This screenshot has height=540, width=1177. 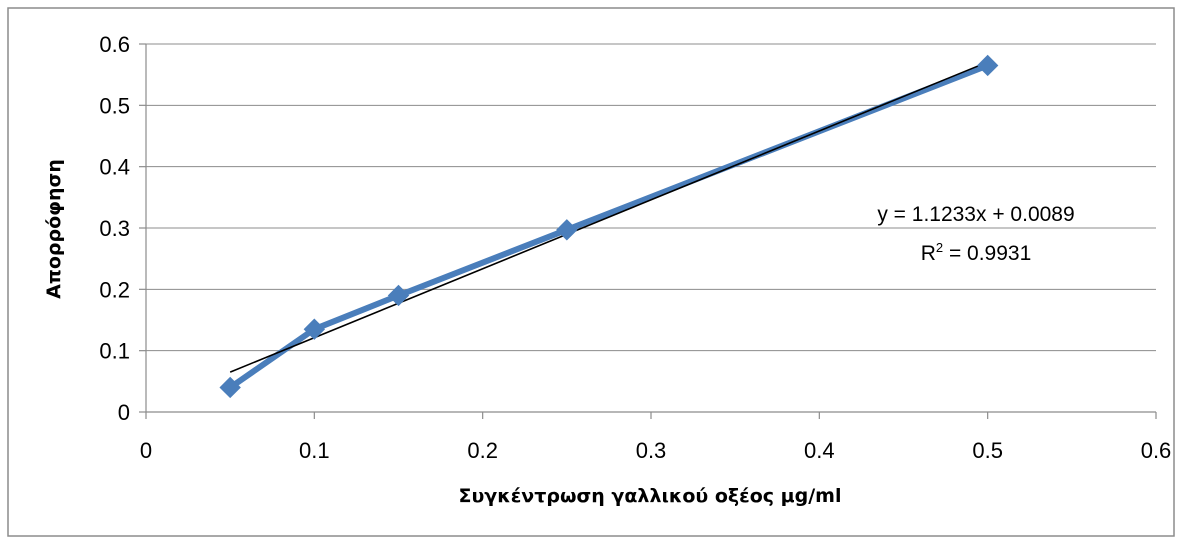 I want to click on y-tick-label-3: 0.3, so click(x=114, y=228).